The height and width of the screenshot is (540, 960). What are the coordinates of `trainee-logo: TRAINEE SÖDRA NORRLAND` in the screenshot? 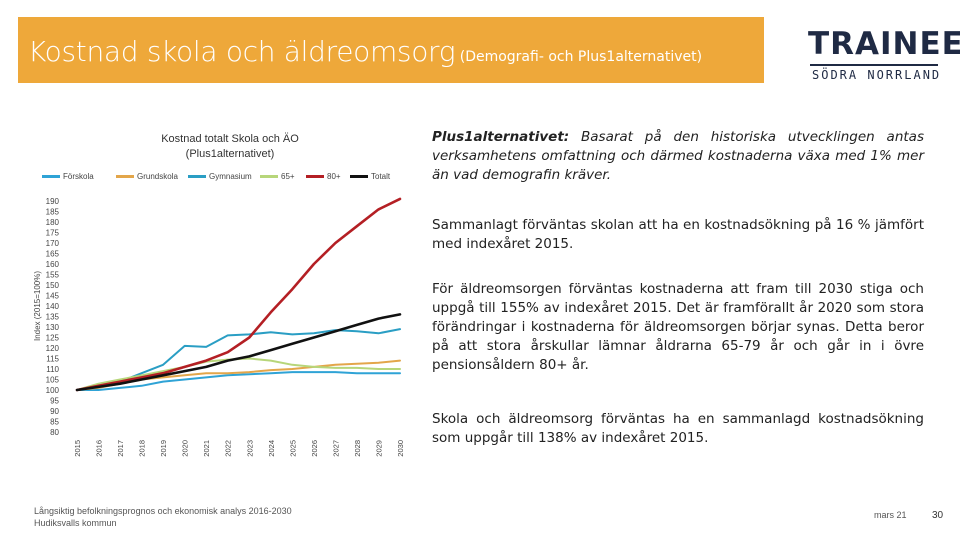 It's located at (882, 53).